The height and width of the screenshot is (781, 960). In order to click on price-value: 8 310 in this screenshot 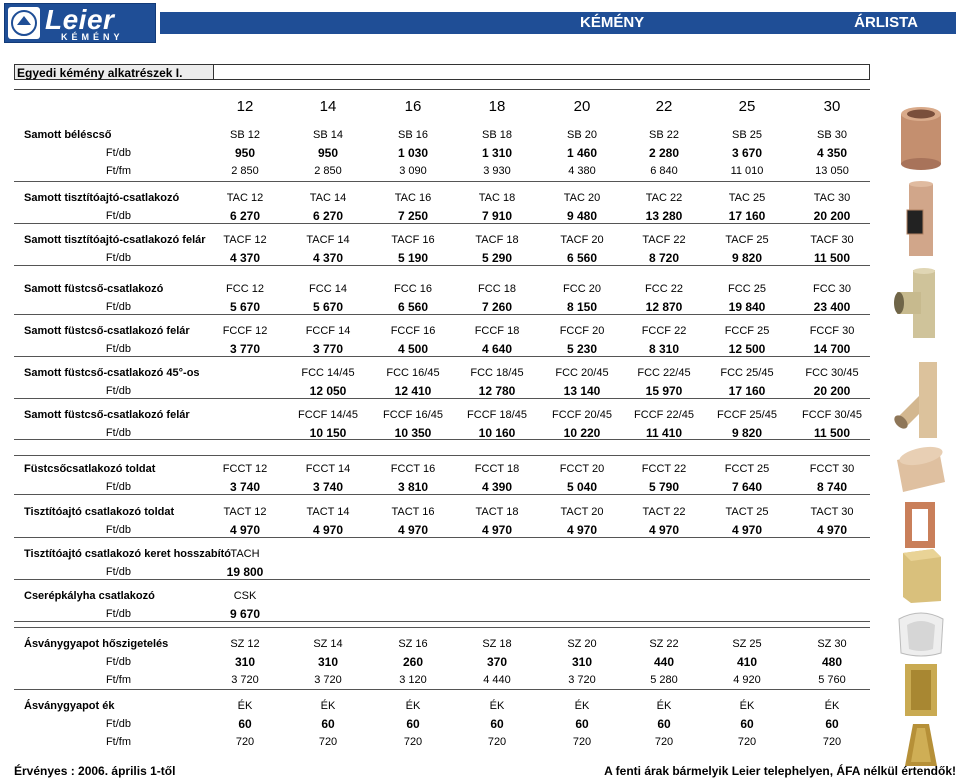, I will do `click(664, 349)`.